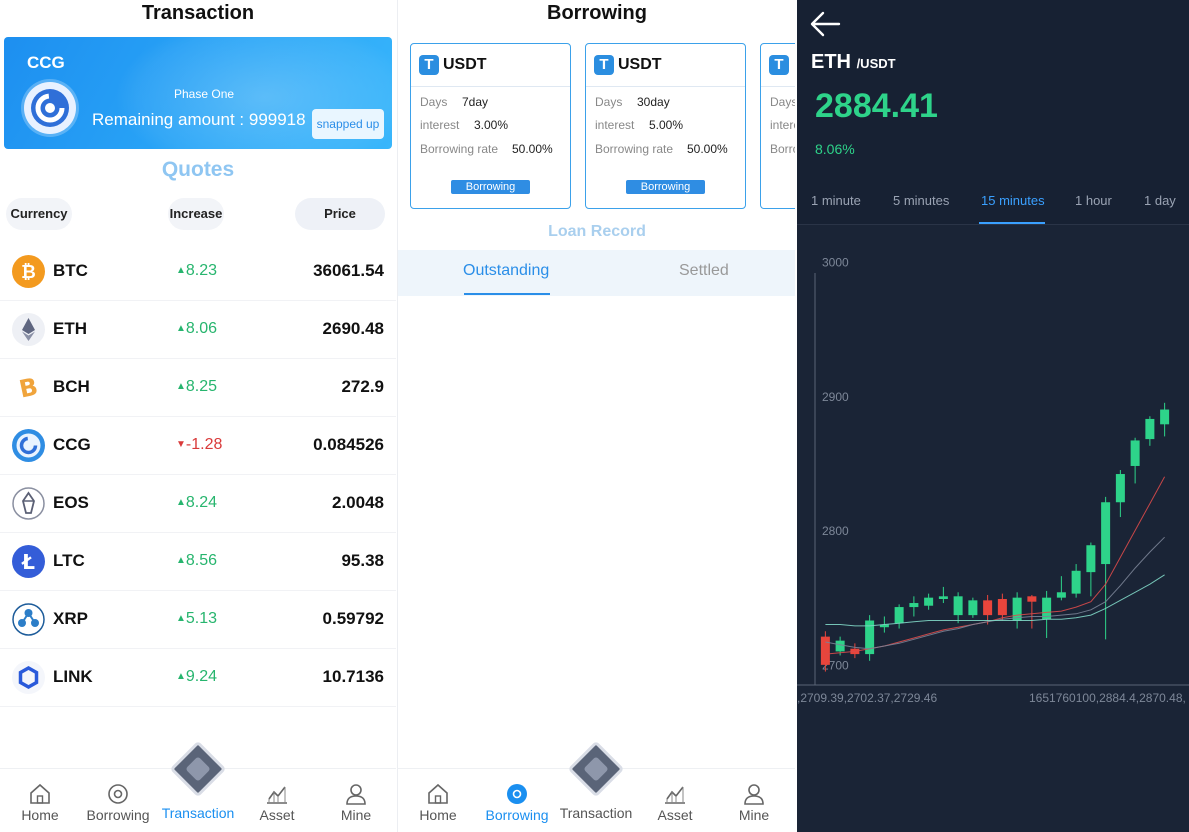 This screenshot has height=832, width=1189. Describe the element at coordinates (28, 445) in the screenshot. I see `ccg-icon` at that location.